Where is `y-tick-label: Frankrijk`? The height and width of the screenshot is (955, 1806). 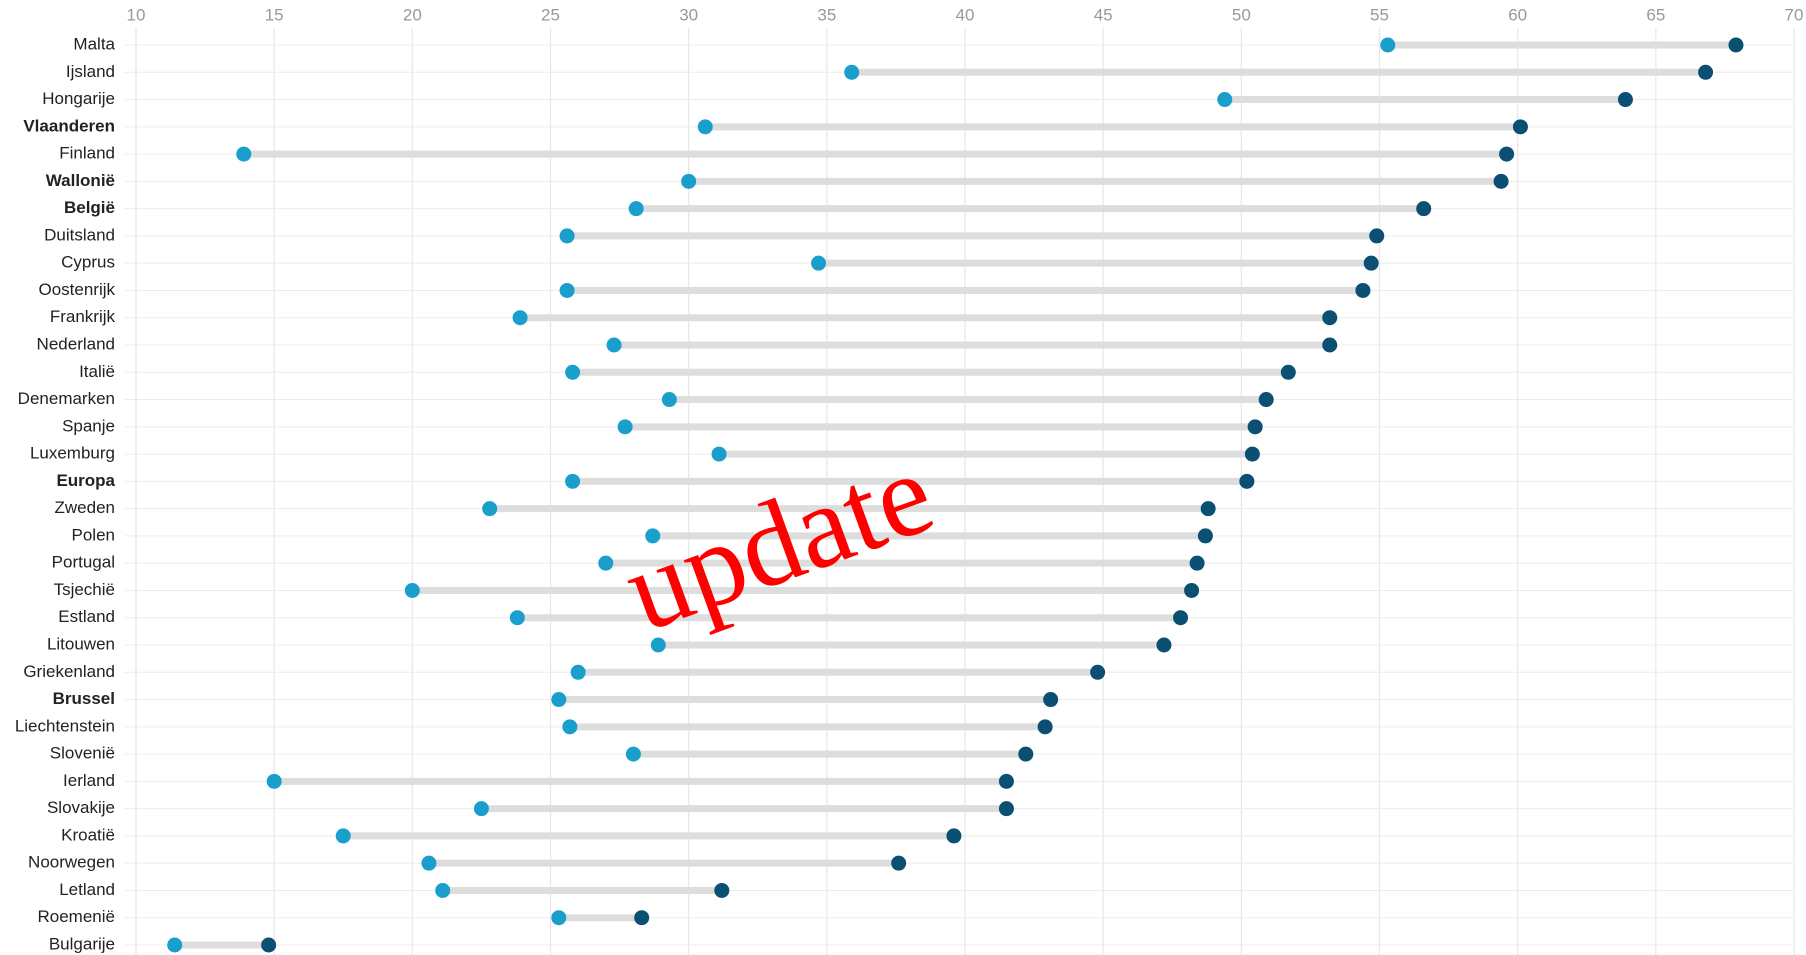
y-tick-label: Frankrijk is located at coordinates (83, 316).